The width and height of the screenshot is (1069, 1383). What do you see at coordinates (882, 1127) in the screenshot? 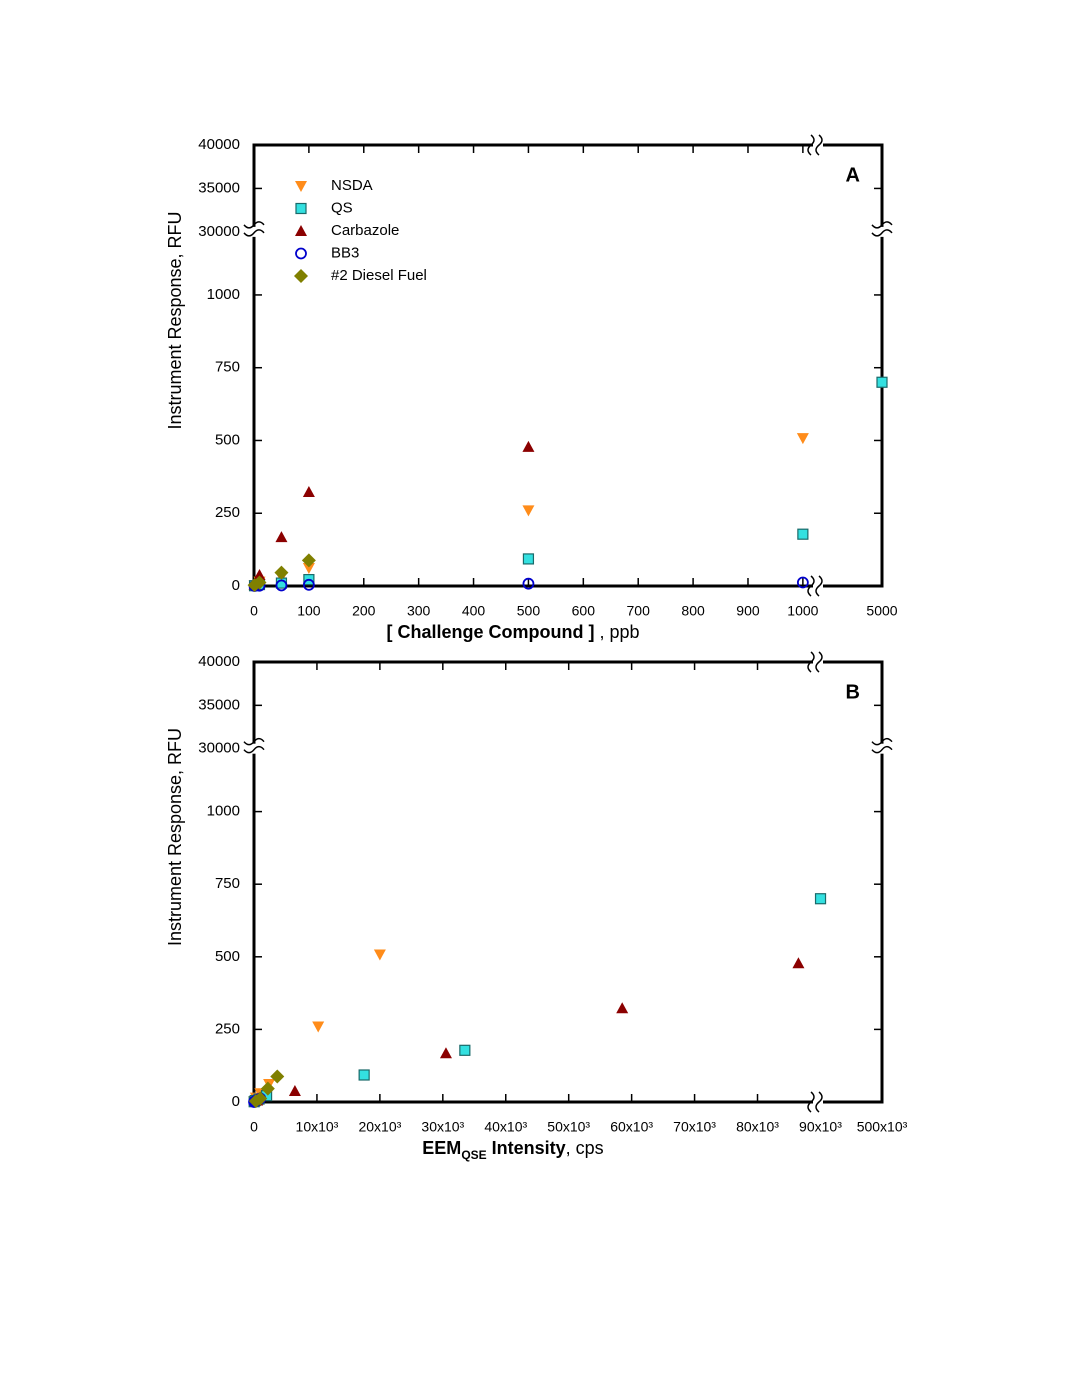
I see `x-tick-label: 500x10³` at bounding box center [882, 1127].